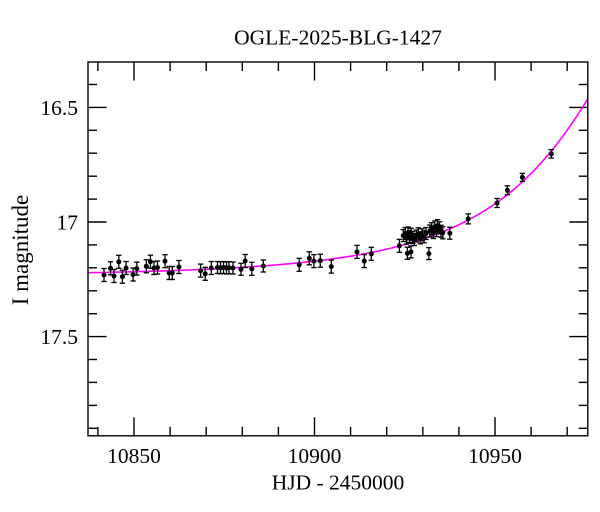 The width and height of the screenshot is (600, 512). What do you see at coordinates (59, 108) in the screenshot?
I see `svg-text: 16.5` at bounding box center [59, 108].